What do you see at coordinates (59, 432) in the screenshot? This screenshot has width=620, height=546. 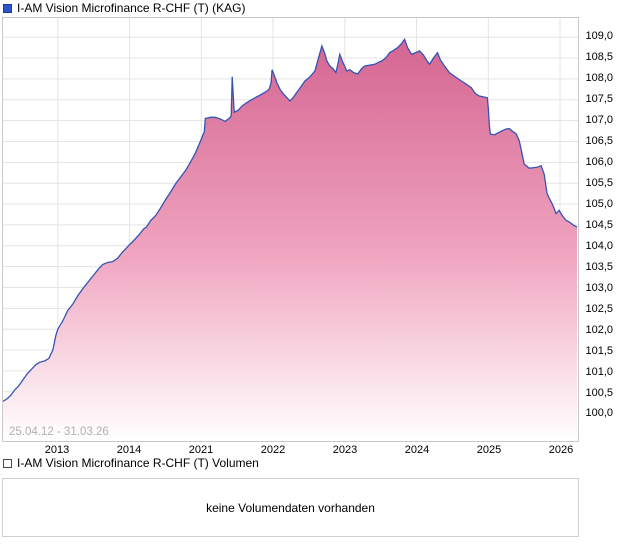 I see `date-range-label: 25.04.12 - 31.03.26` at bounding box center [59, 432].